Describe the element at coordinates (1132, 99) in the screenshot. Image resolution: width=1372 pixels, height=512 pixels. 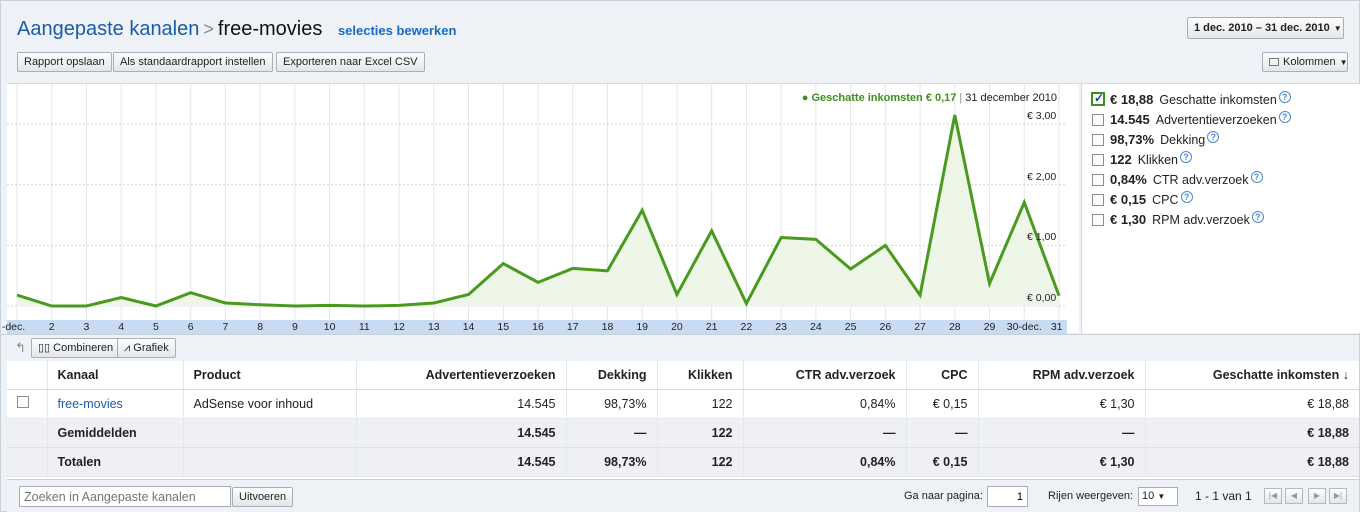
I see `metric-value: € 18,88` at that location.